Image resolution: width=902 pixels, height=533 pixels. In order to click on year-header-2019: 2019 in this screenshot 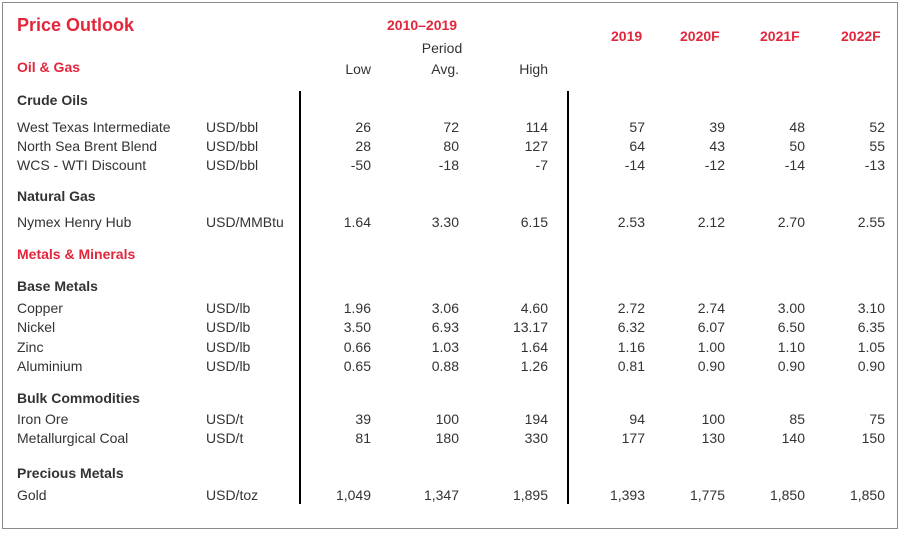, I will do `click(627, 36)`.